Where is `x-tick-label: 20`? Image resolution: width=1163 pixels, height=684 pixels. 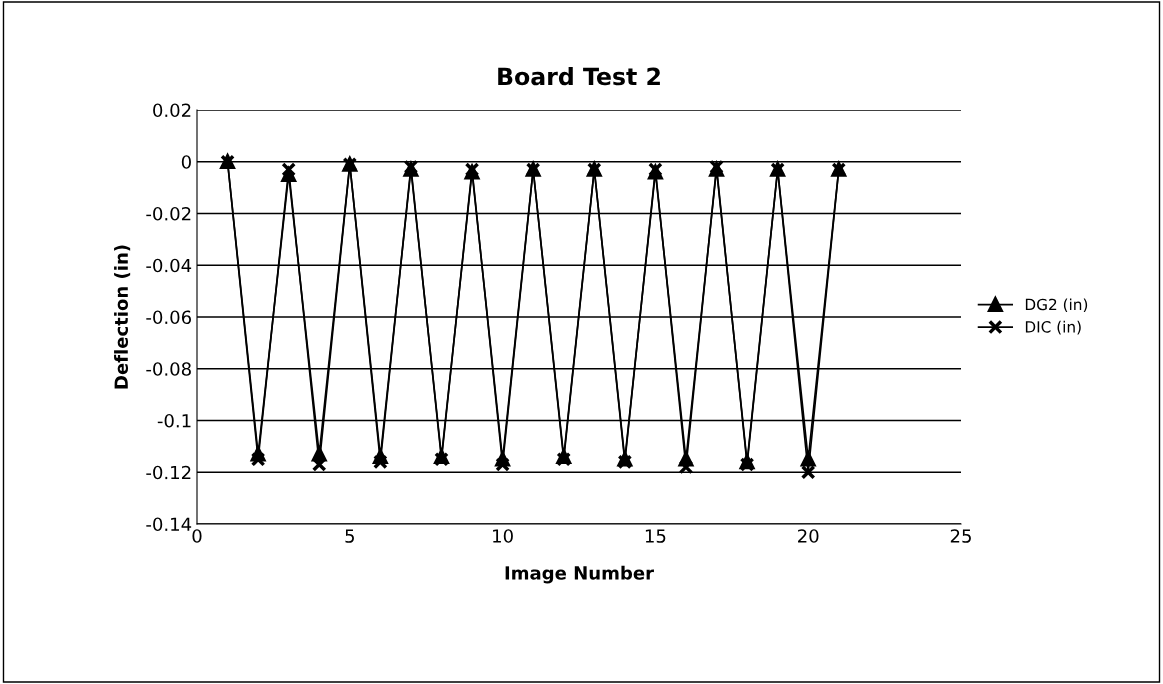 x-tick-label: 20 is located at coordinates (808, 536).